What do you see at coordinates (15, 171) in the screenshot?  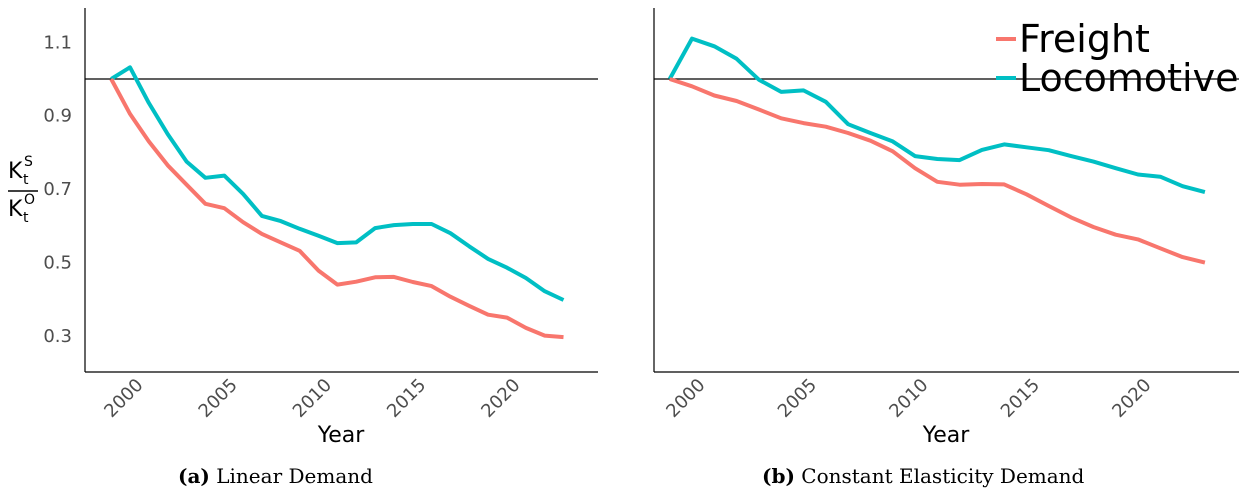 I see `y-label-num-main: K` at bounding box center [15, 171].